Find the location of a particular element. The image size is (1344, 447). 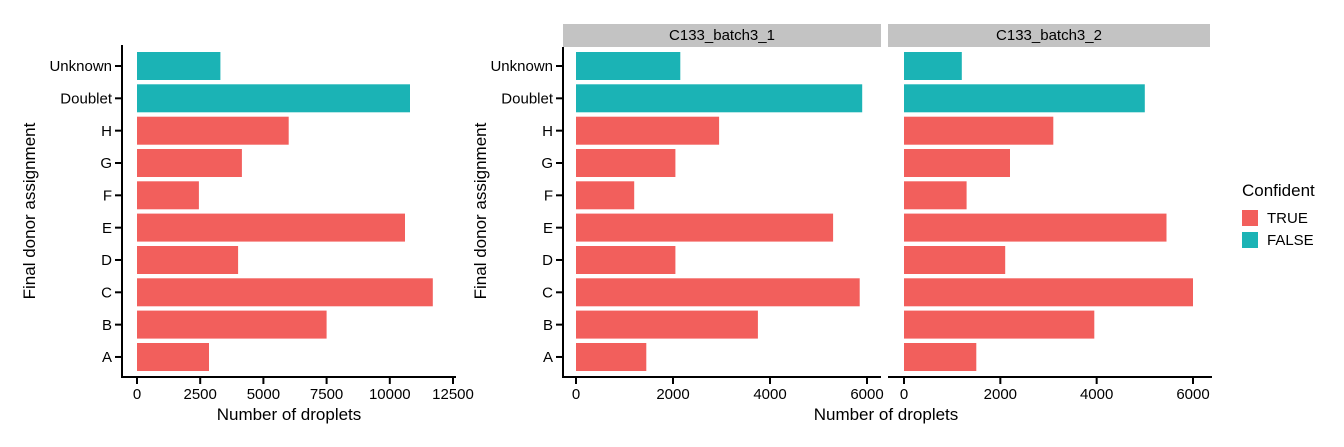

legend-item-false: FALSE is located at coordinates (1278, 240).